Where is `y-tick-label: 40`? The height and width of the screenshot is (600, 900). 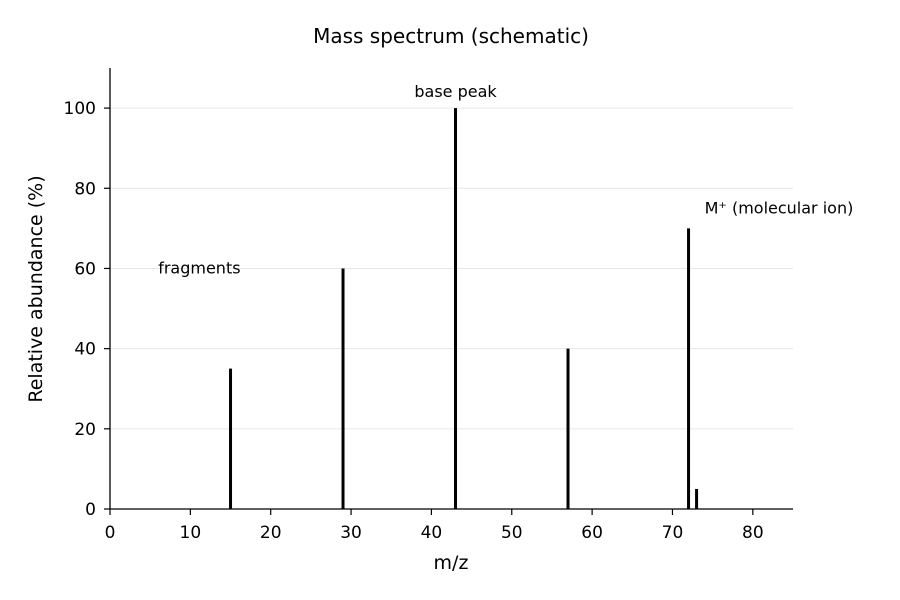
y-tick-label: 40 is located at coordinates (85, 350).